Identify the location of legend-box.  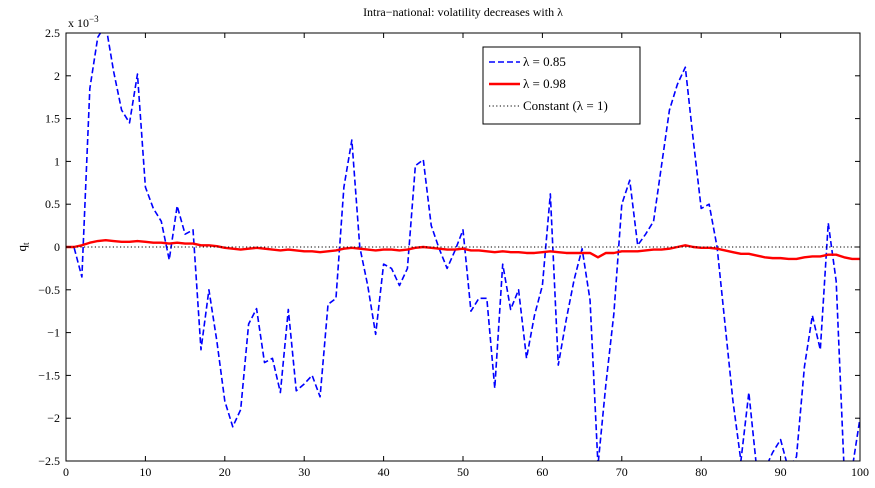
(561, 85).